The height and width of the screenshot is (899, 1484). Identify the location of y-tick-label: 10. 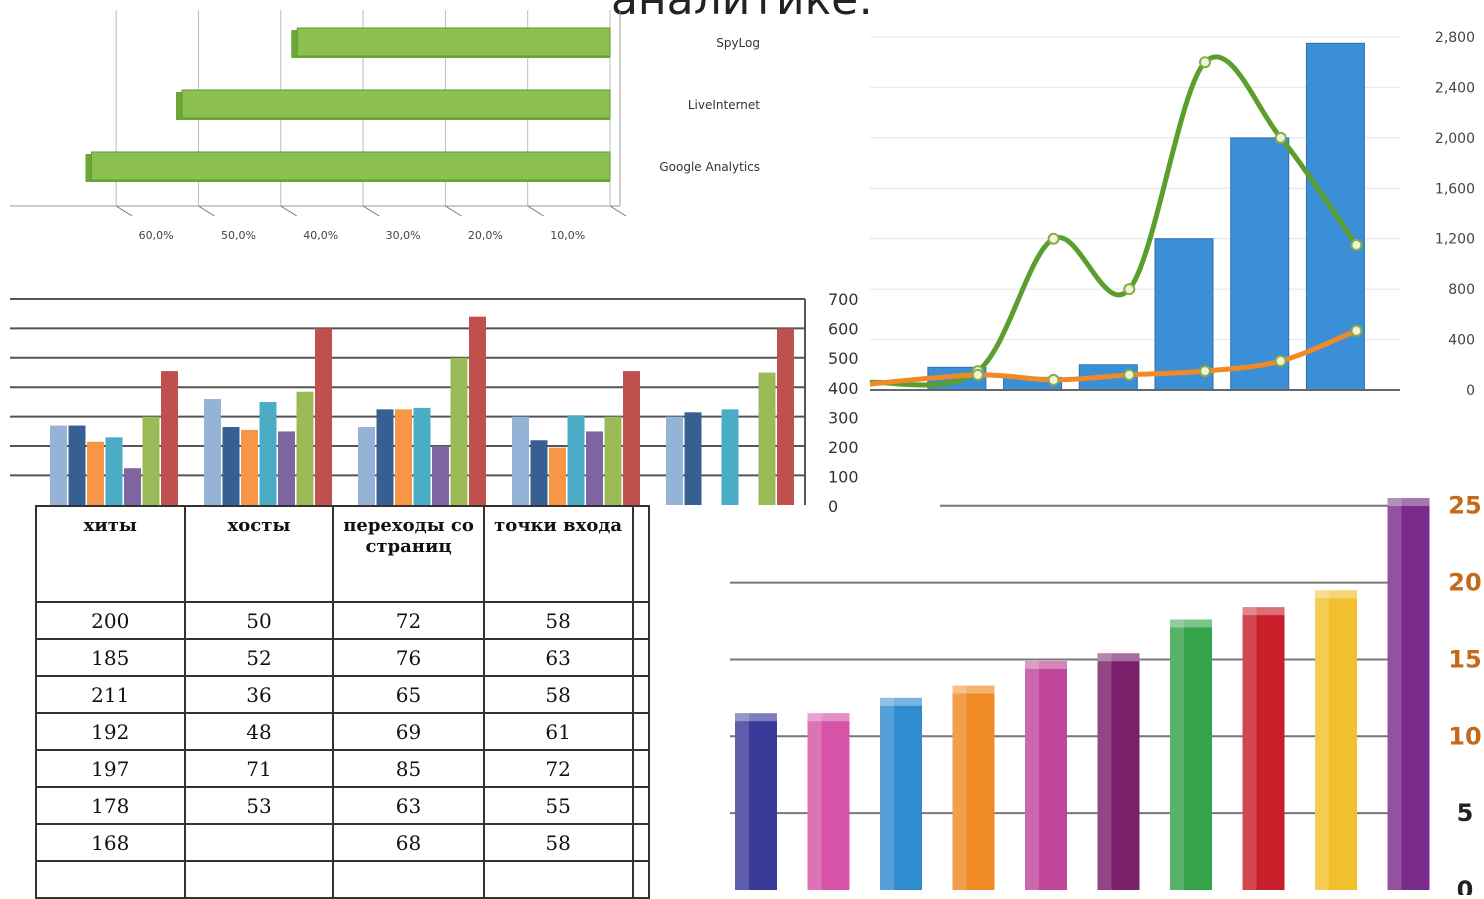
(1464, 736).